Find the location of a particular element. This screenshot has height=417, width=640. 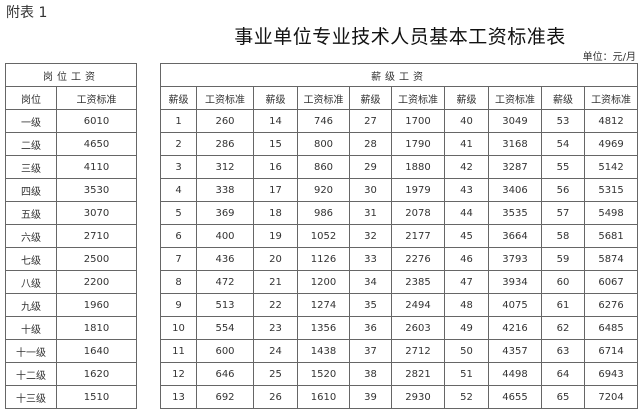

salary-cell: 3934 is located at coordinates (515, 282).